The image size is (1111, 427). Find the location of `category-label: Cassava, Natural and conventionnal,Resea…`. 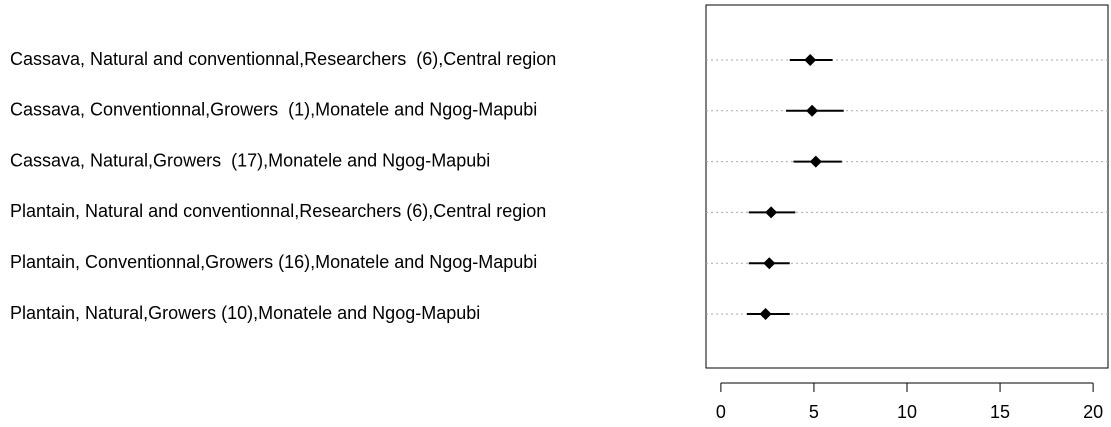

category-label: Cassava, Natural and conventionnal,Resea… is located at coordinates (283, 59).